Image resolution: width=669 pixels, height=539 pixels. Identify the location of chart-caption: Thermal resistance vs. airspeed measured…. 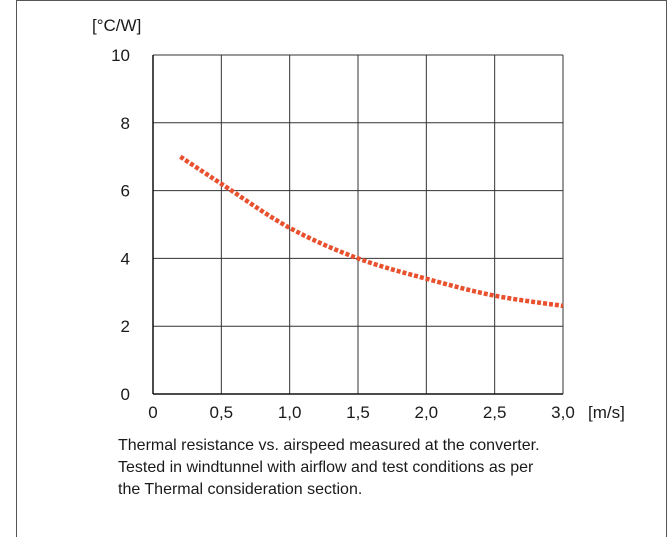
(378, 468).